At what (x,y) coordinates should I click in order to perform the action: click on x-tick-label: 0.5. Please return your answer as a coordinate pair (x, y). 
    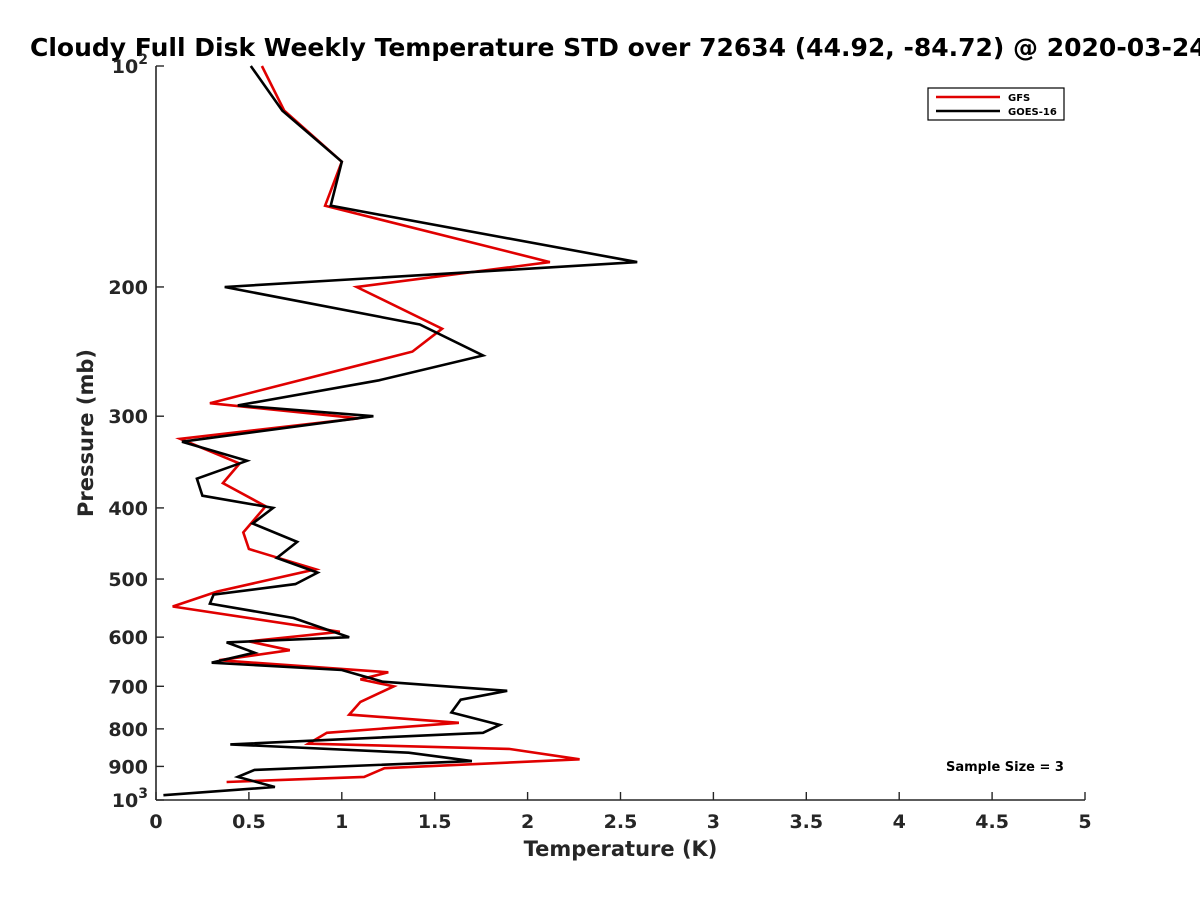
    Looking at the image, I should click on (249, 822).